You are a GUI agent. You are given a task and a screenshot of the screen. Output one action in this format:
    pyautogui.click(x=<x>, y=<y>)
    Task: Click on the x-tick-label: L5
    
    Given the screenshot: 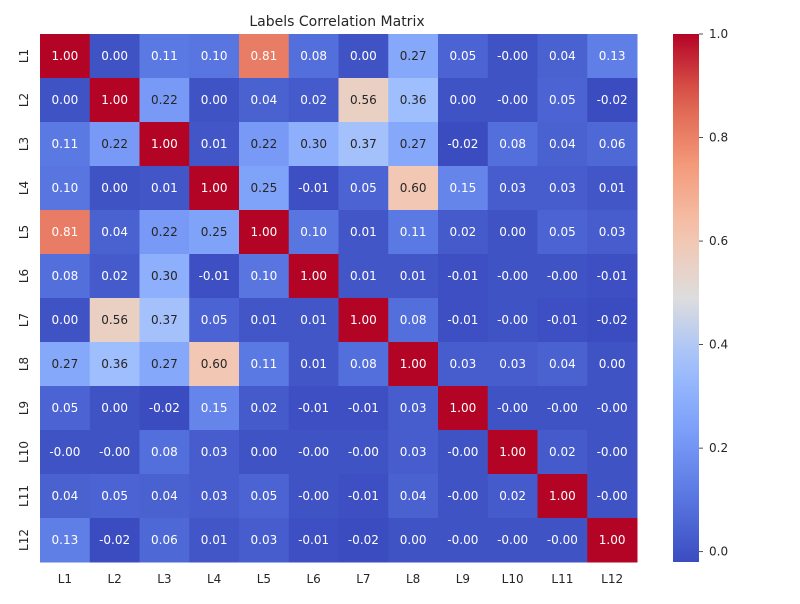 What is the action you would take?
    pyautogui.click(x=264, y=579)
    